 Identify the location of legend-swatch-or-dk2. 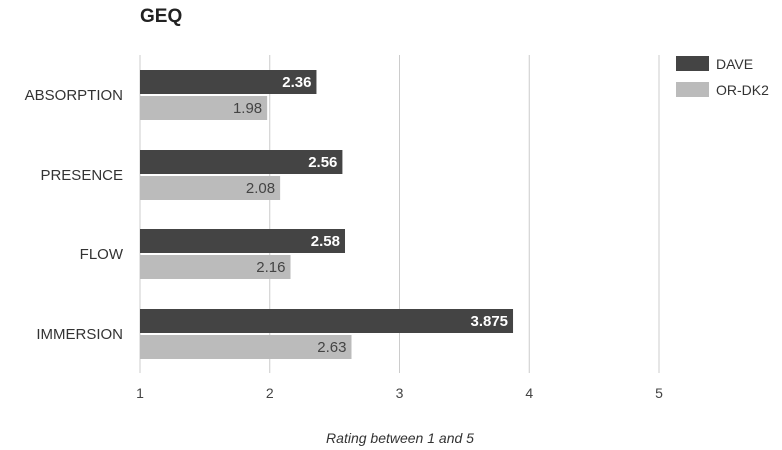
(692, 89).